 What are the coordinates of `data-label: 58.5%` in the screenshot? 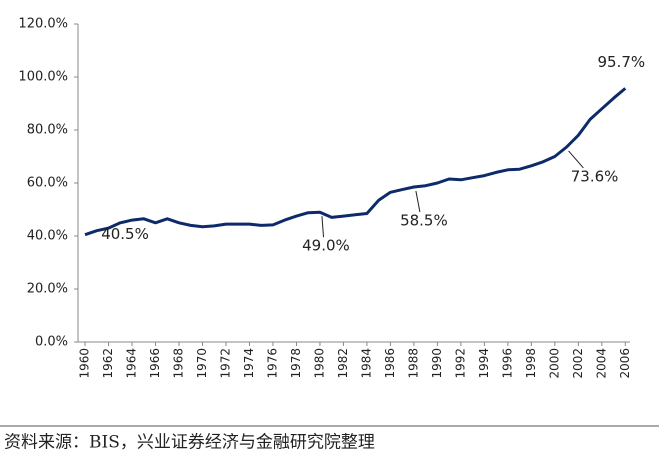 It's located at (424, 220).